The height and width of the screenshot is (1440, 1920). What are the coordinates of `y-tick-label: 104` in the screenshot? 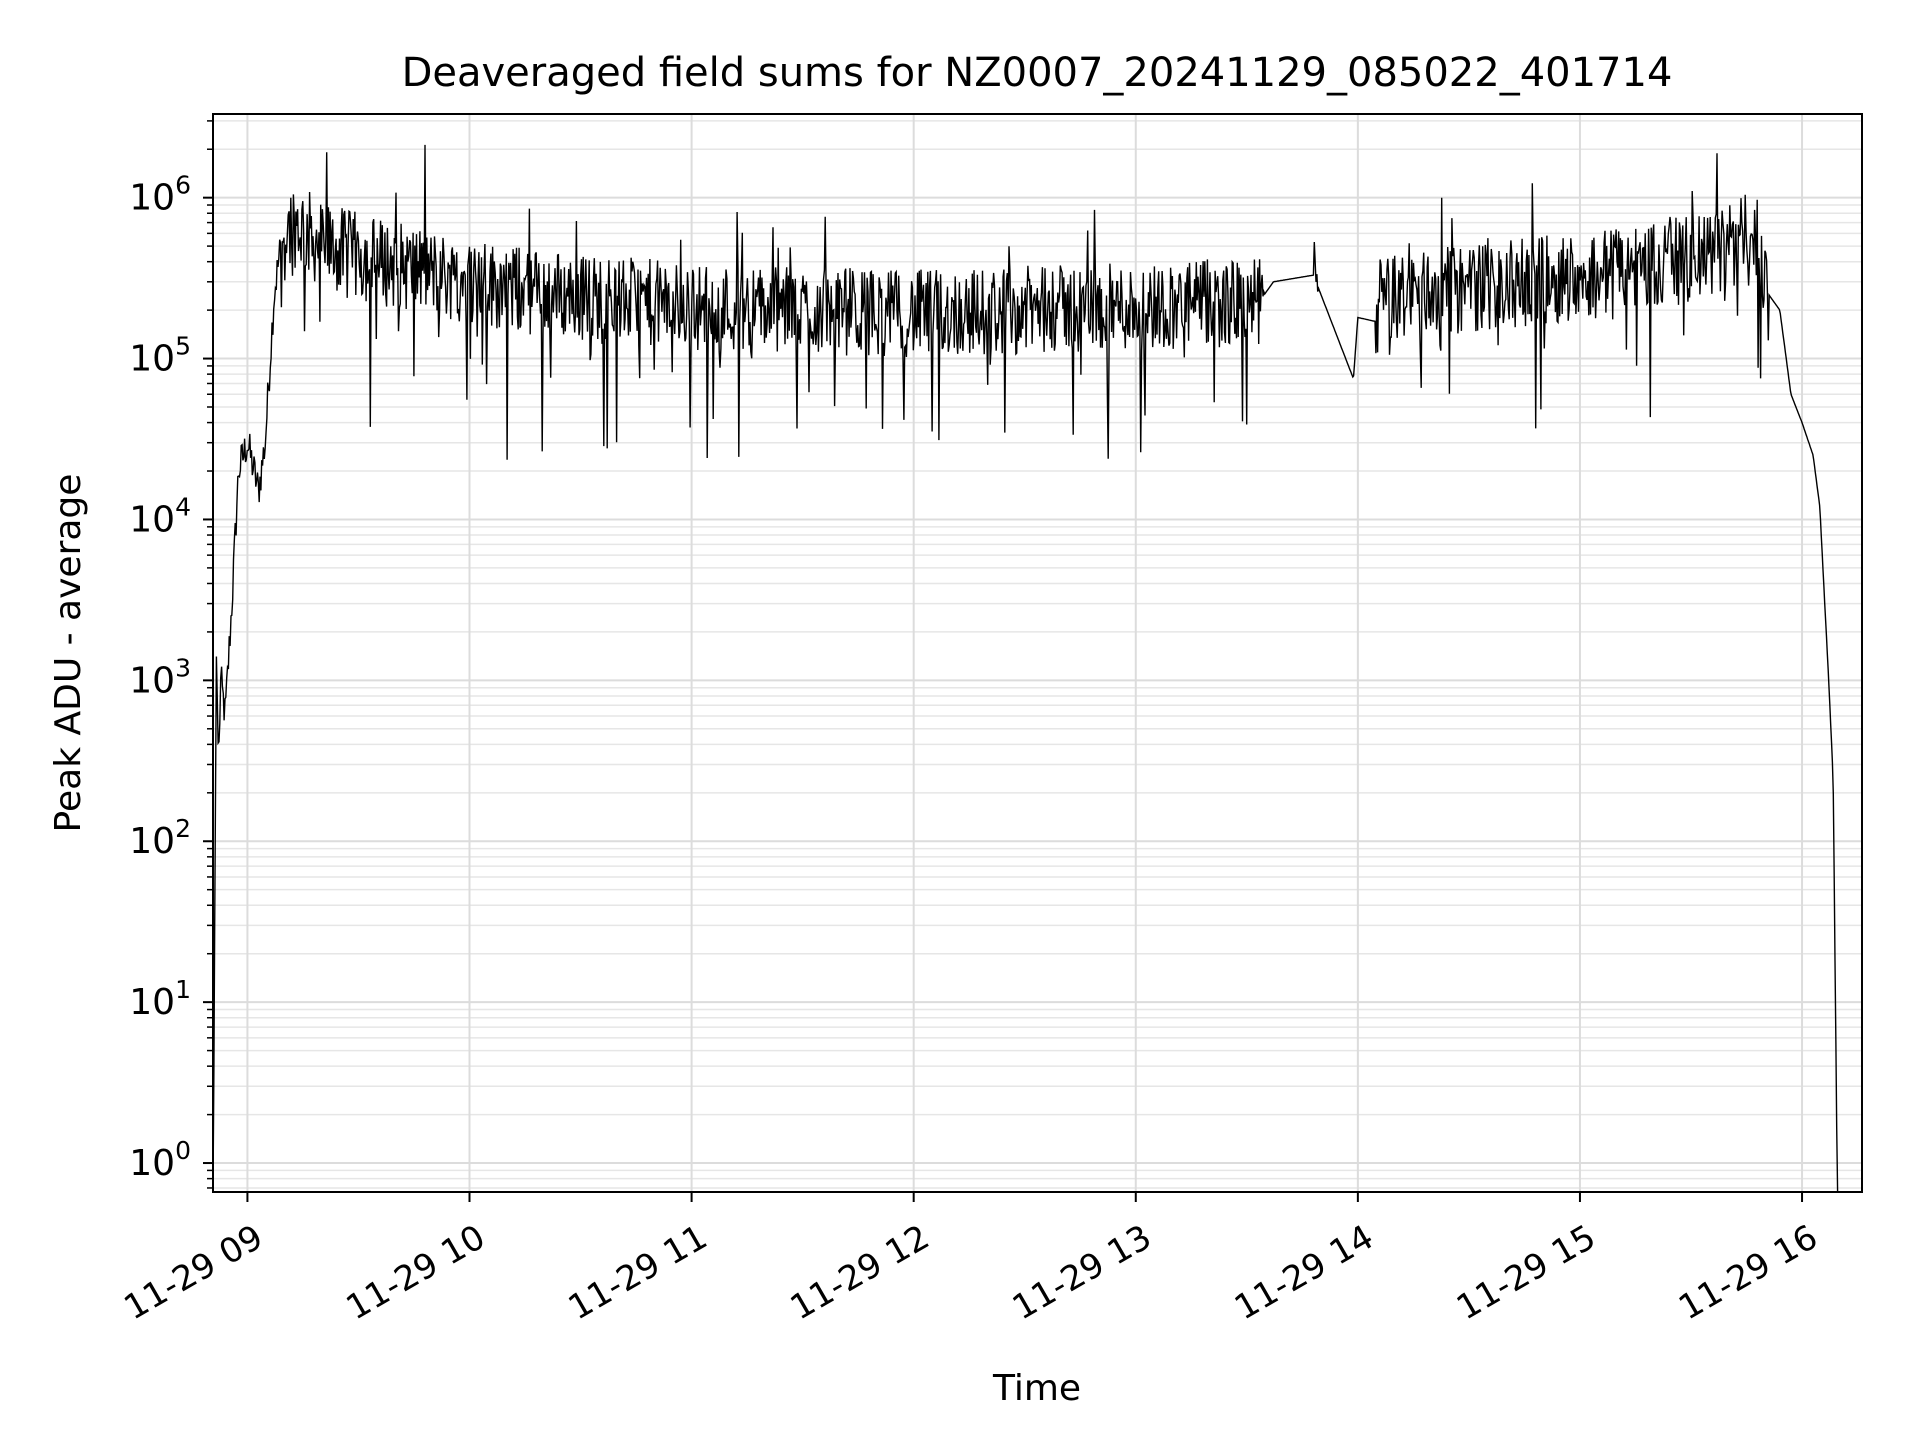 It's located at (160, 516).